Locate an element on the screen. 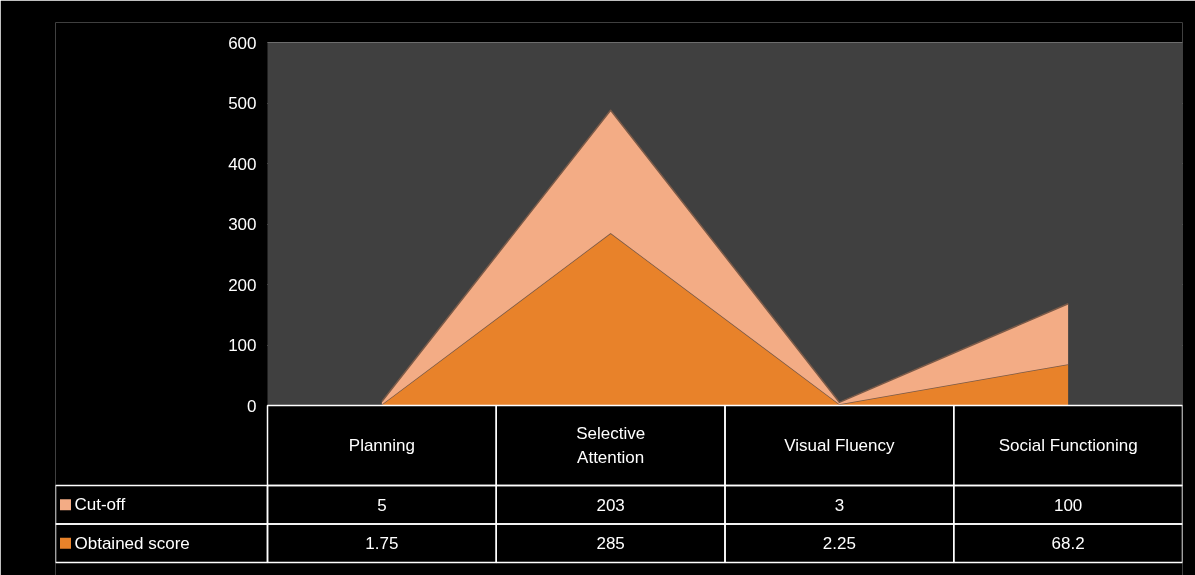 Image resolution: width=1195 pixels, height=575 pixels. y-tick-label: 500 is located at coordinates (242, 103).